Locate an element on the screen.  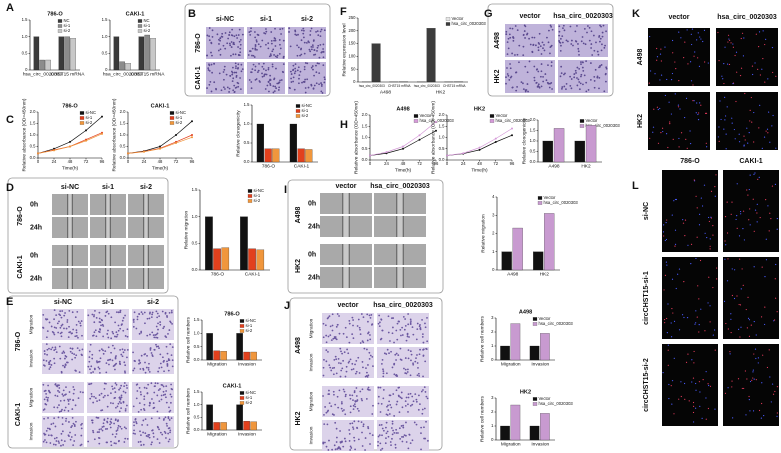
legend-label: si-NC is located at coordinates (259, 190).